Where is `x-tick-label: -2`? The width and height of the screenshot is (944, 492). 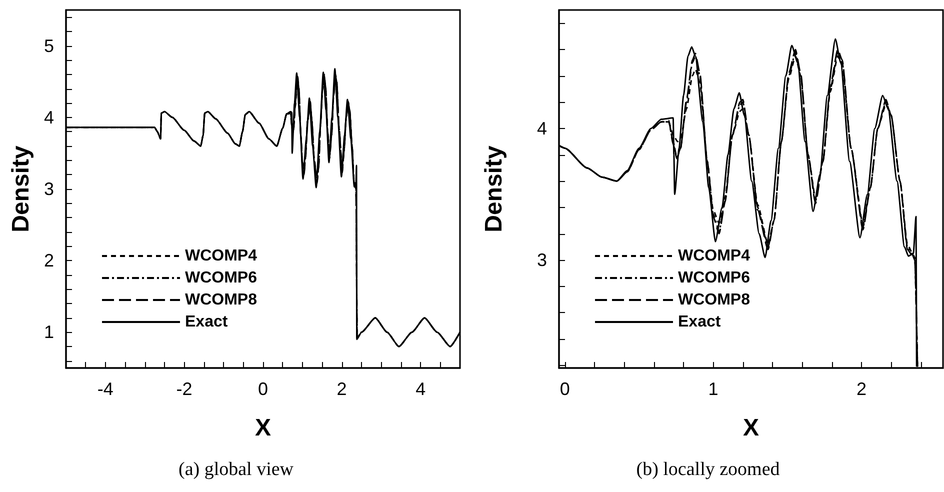
x-tick-label: -2 is located at coordinates (184, 389).